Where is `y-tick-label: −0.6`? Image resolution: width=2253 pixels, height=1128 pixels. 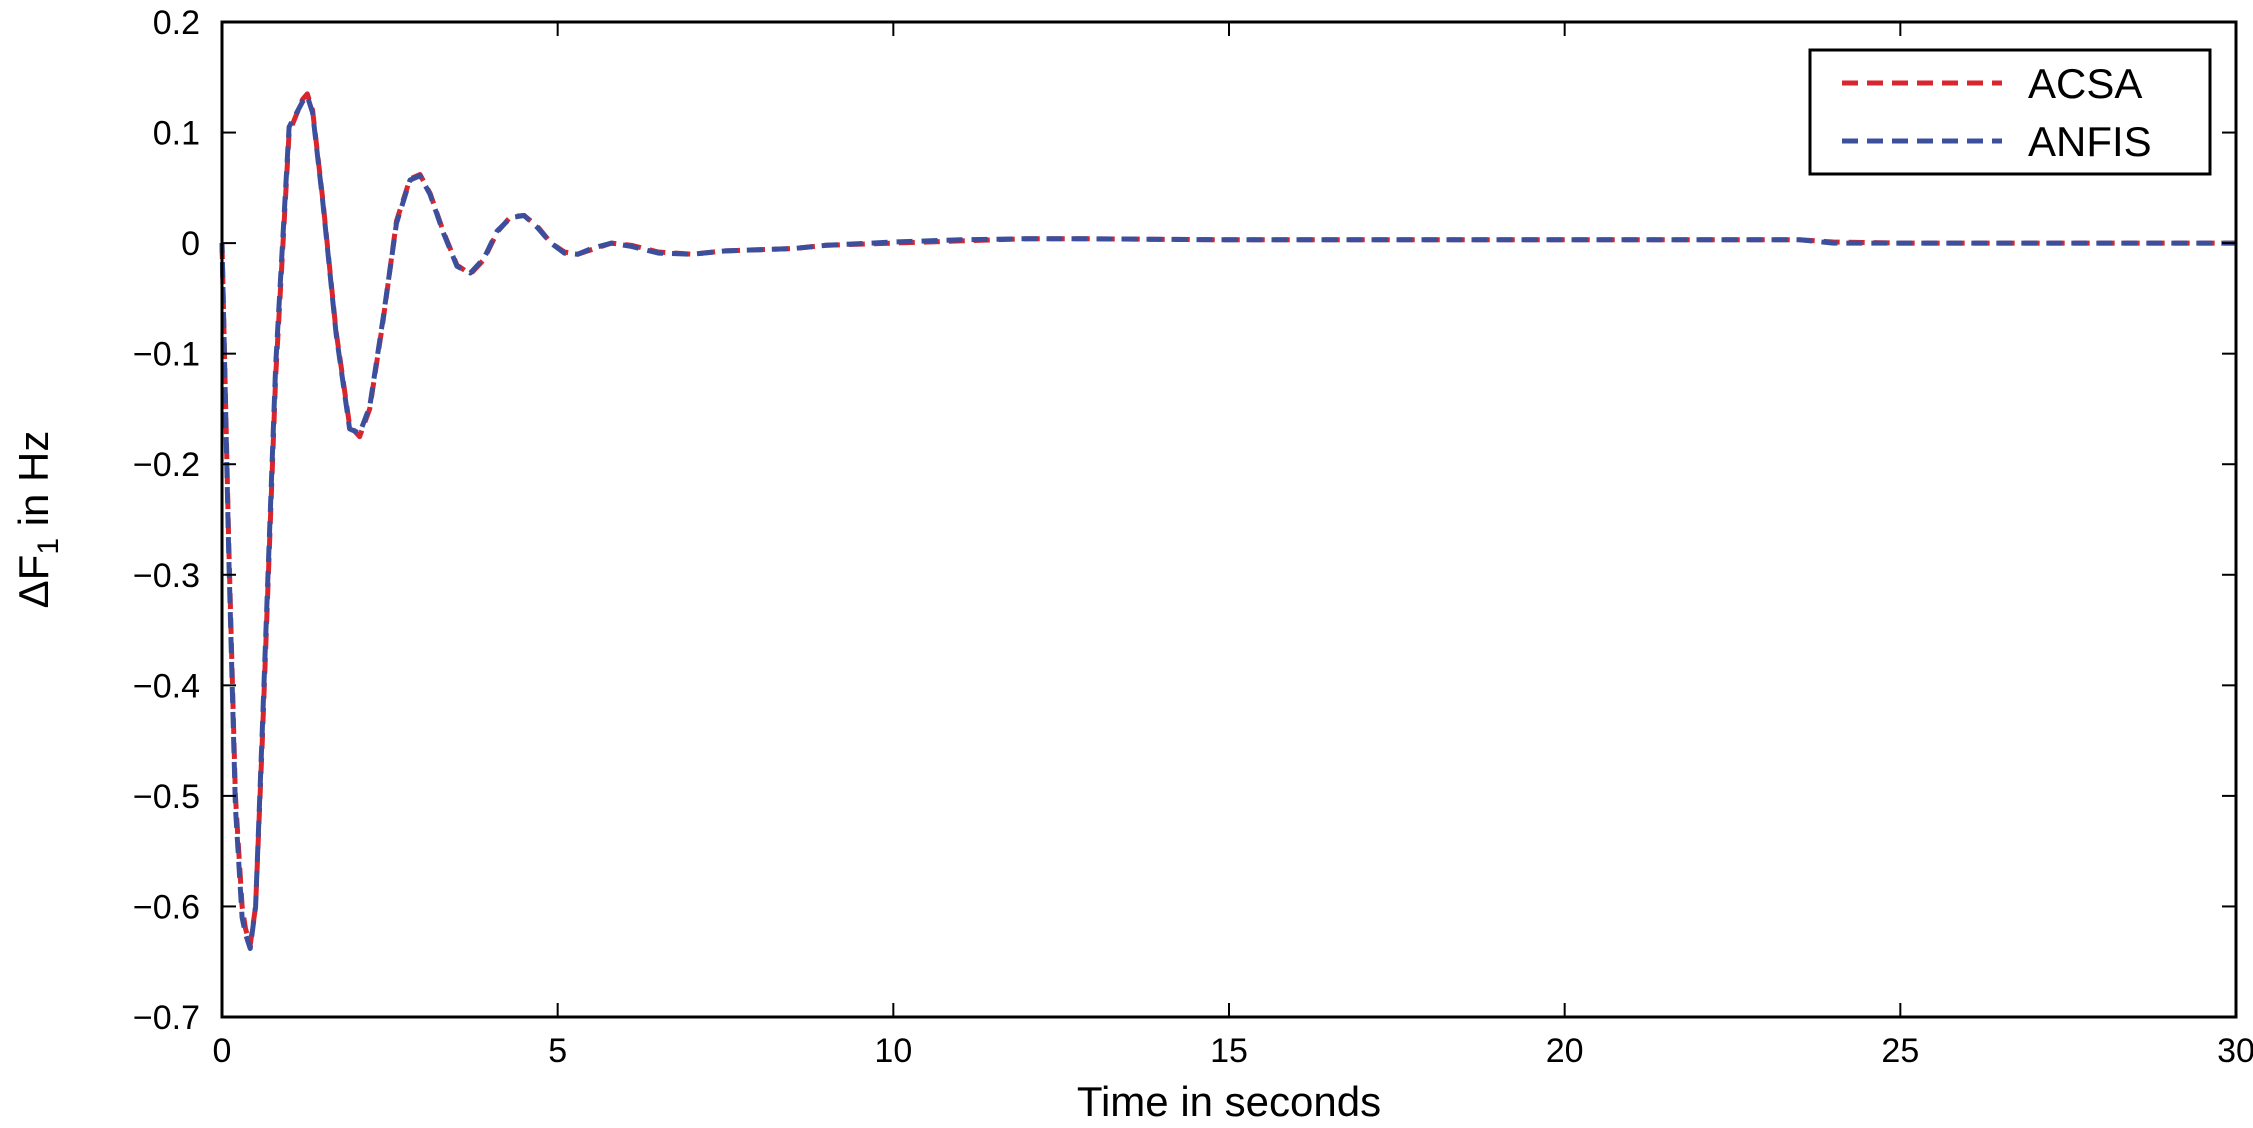
y-tick-label: −0.6 is located at coordinates (166, 907).